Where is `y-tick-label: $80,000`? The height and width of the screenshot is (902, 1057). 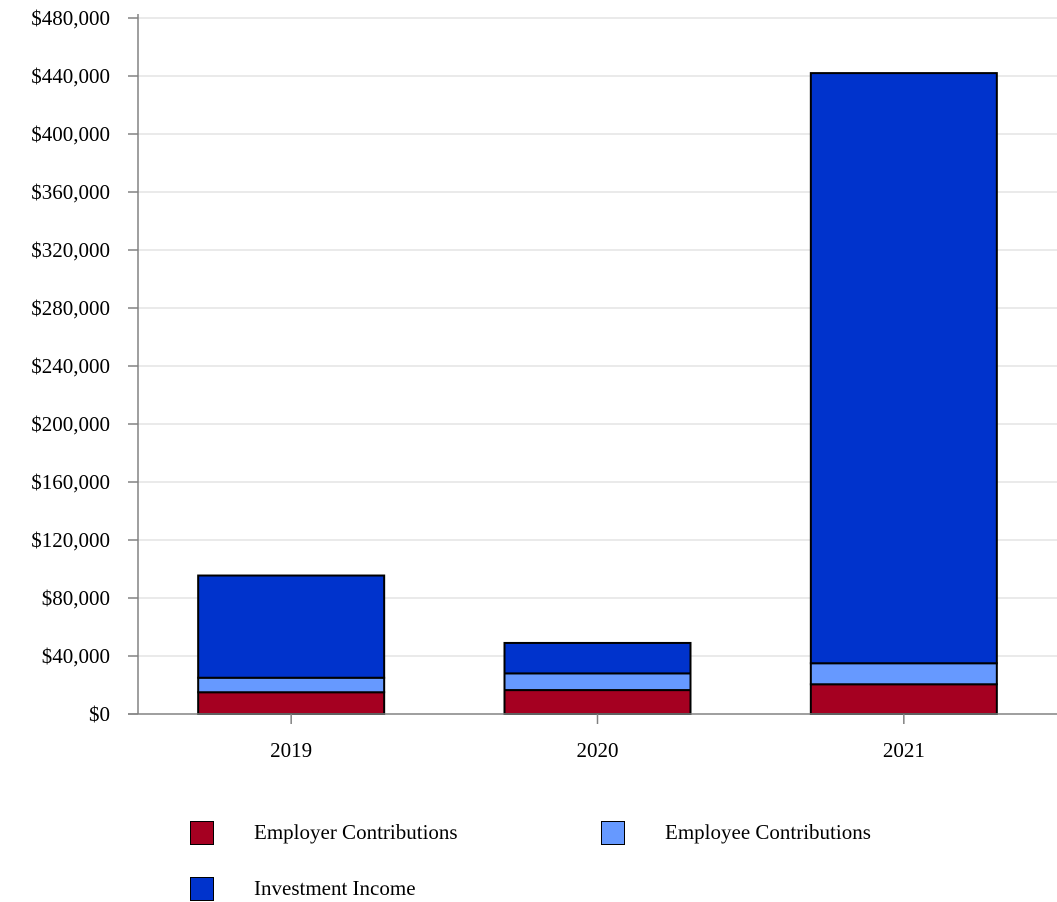
y-tick-label: $80,000 is located at coordinates (76, 598).